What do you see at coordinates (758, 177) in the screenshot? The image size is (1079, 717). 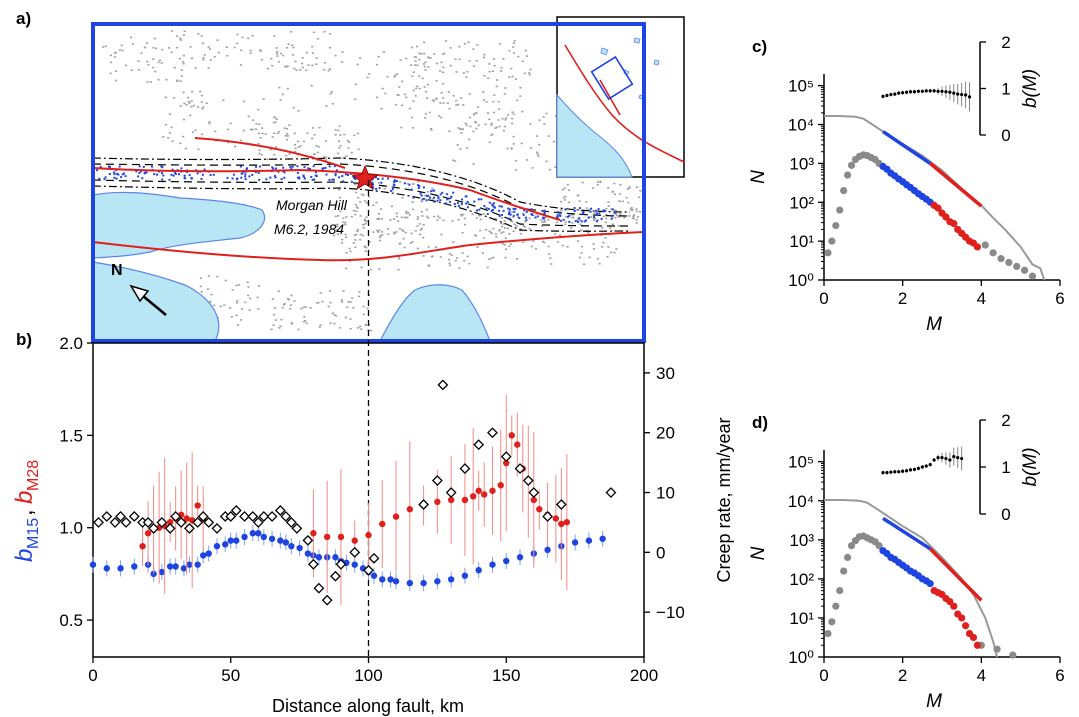 I see `y-axis-label: N` at bounding box center [758, 177].